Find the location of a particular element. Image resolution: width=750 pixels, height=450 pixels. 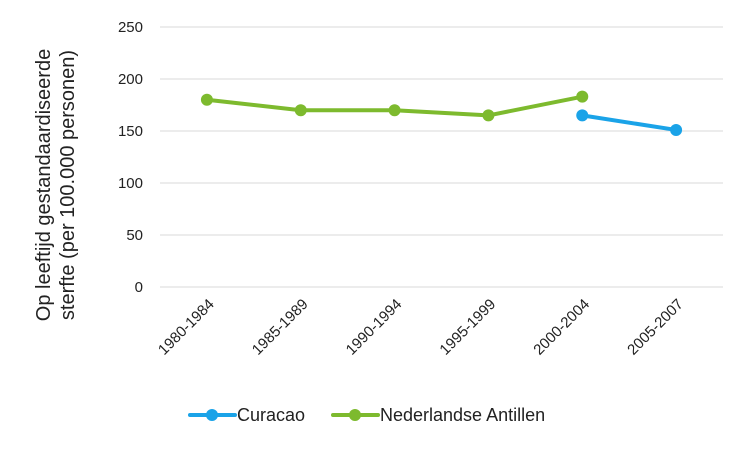

x-tick-label: 1990-1994 is located at coordinates (374, 327).